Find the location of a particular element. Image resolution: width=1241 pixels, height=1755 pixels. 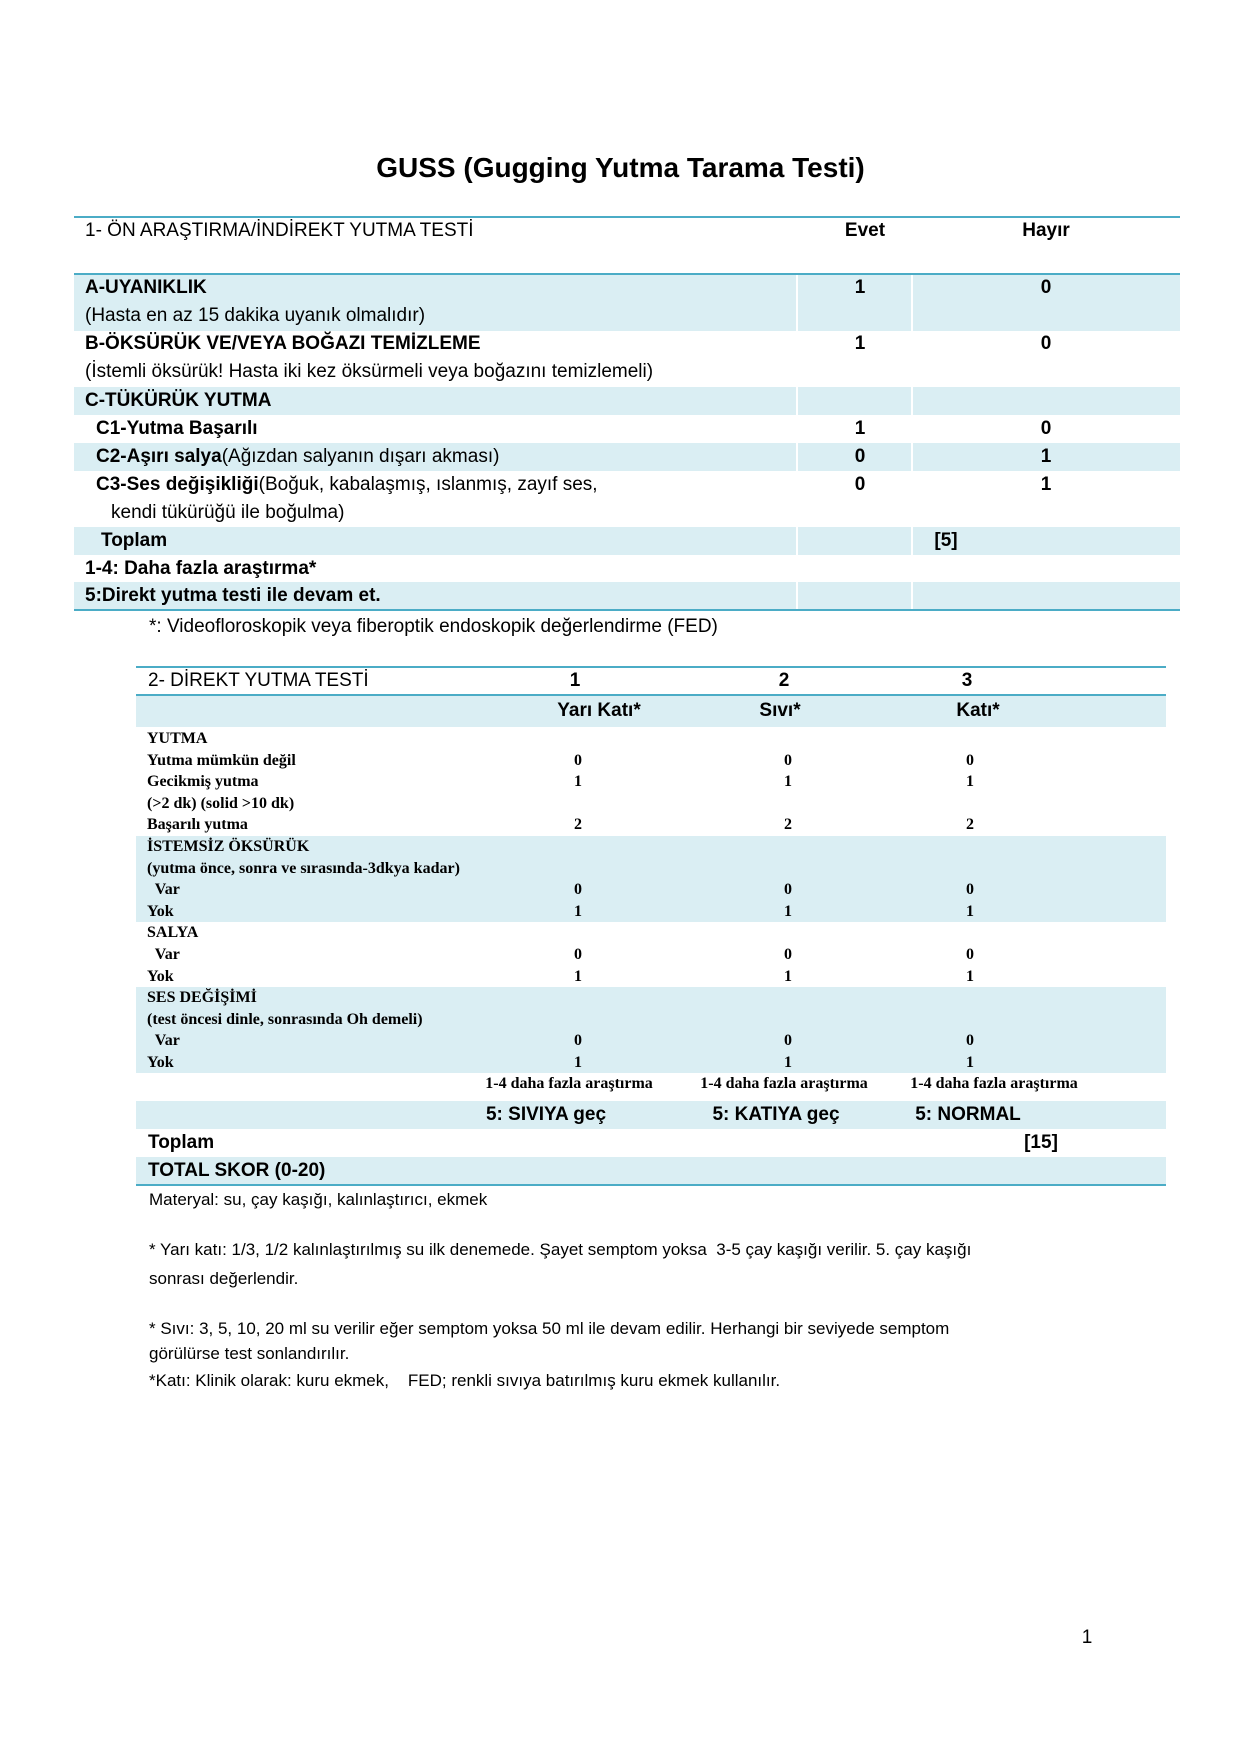

column-header-hayir: Hayır is located at coordinates (1046, 230).